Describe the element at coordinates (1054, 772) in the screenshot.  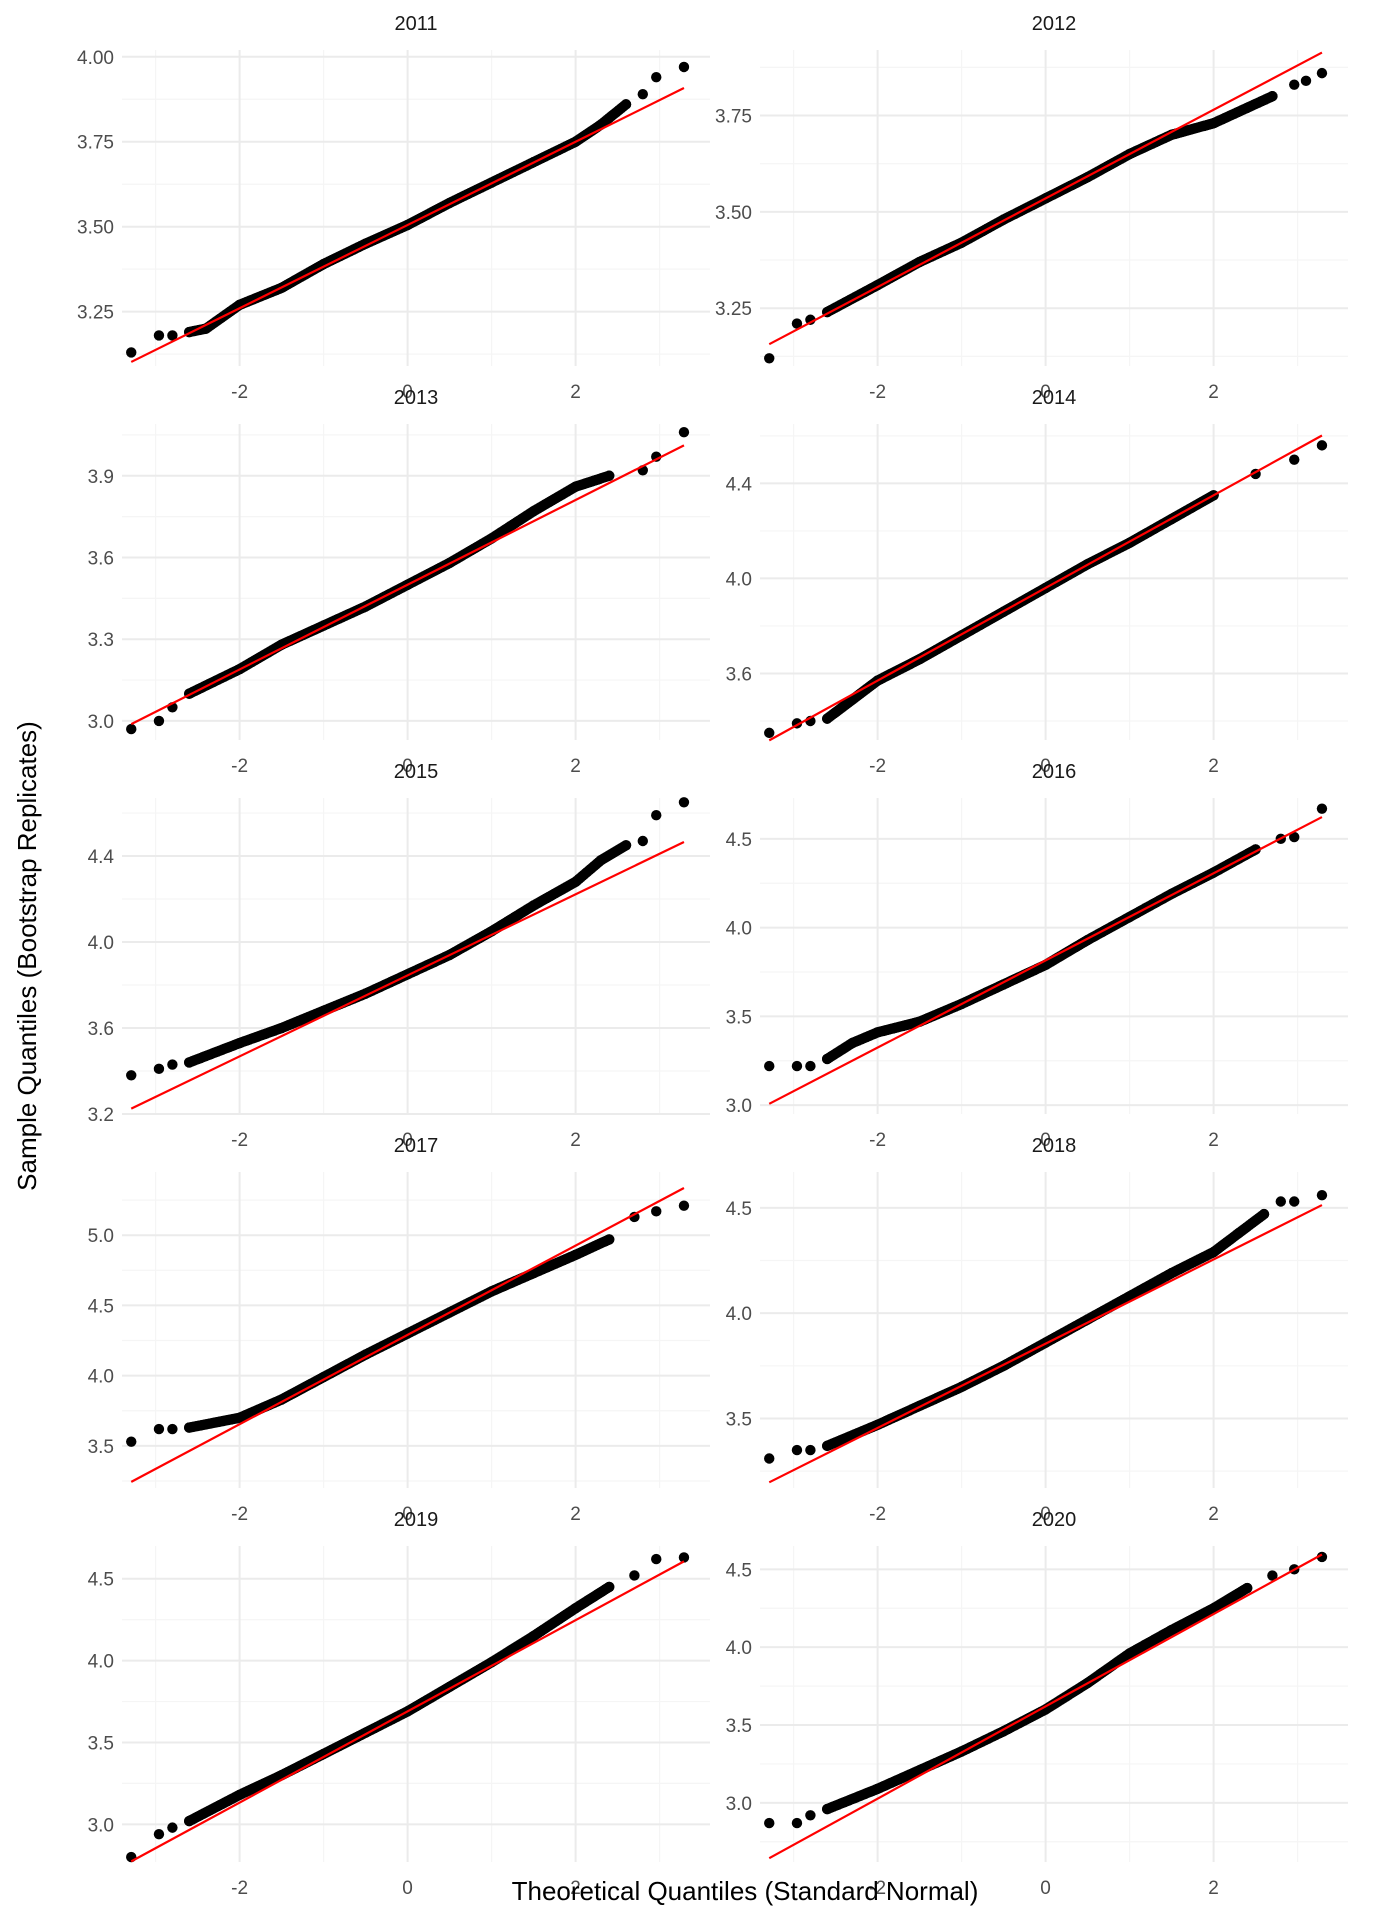
I see `panel-title: 2016` at that location.